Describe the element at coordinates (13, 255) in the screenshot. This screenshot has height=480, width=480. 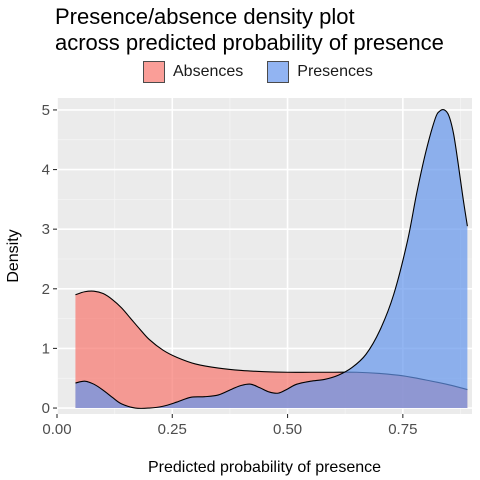
I see `y-axis-title: Density` at that location.